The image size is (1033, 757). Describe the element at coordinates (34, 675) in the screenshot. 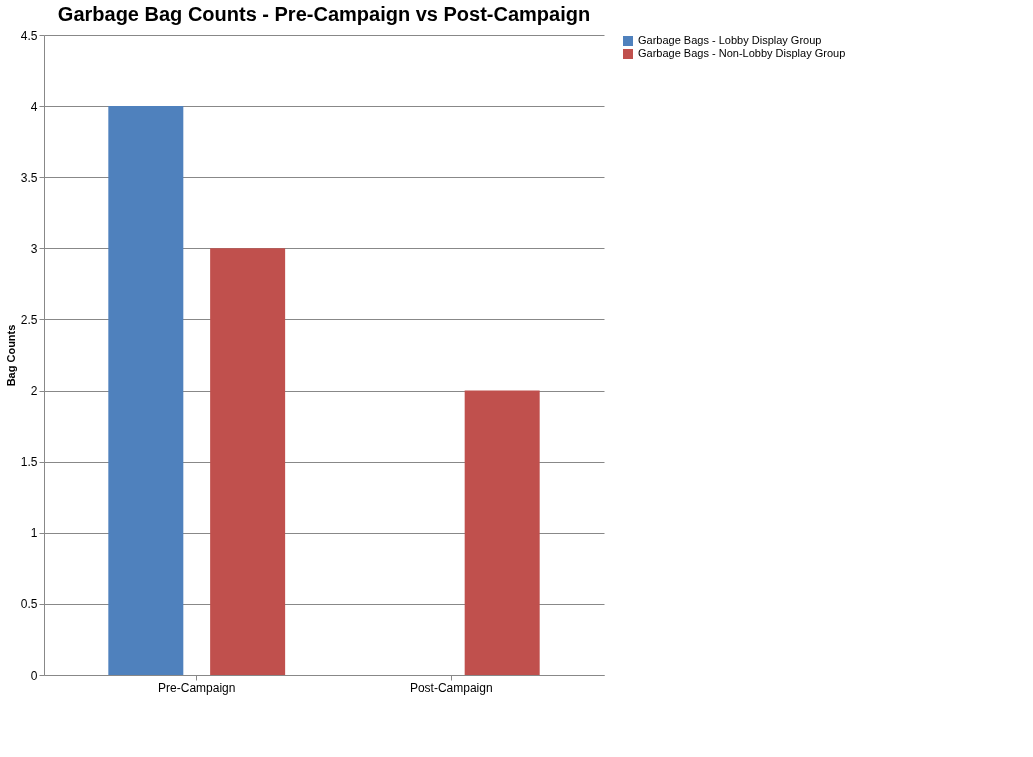

I see `y-tick-label: 0` at that location.